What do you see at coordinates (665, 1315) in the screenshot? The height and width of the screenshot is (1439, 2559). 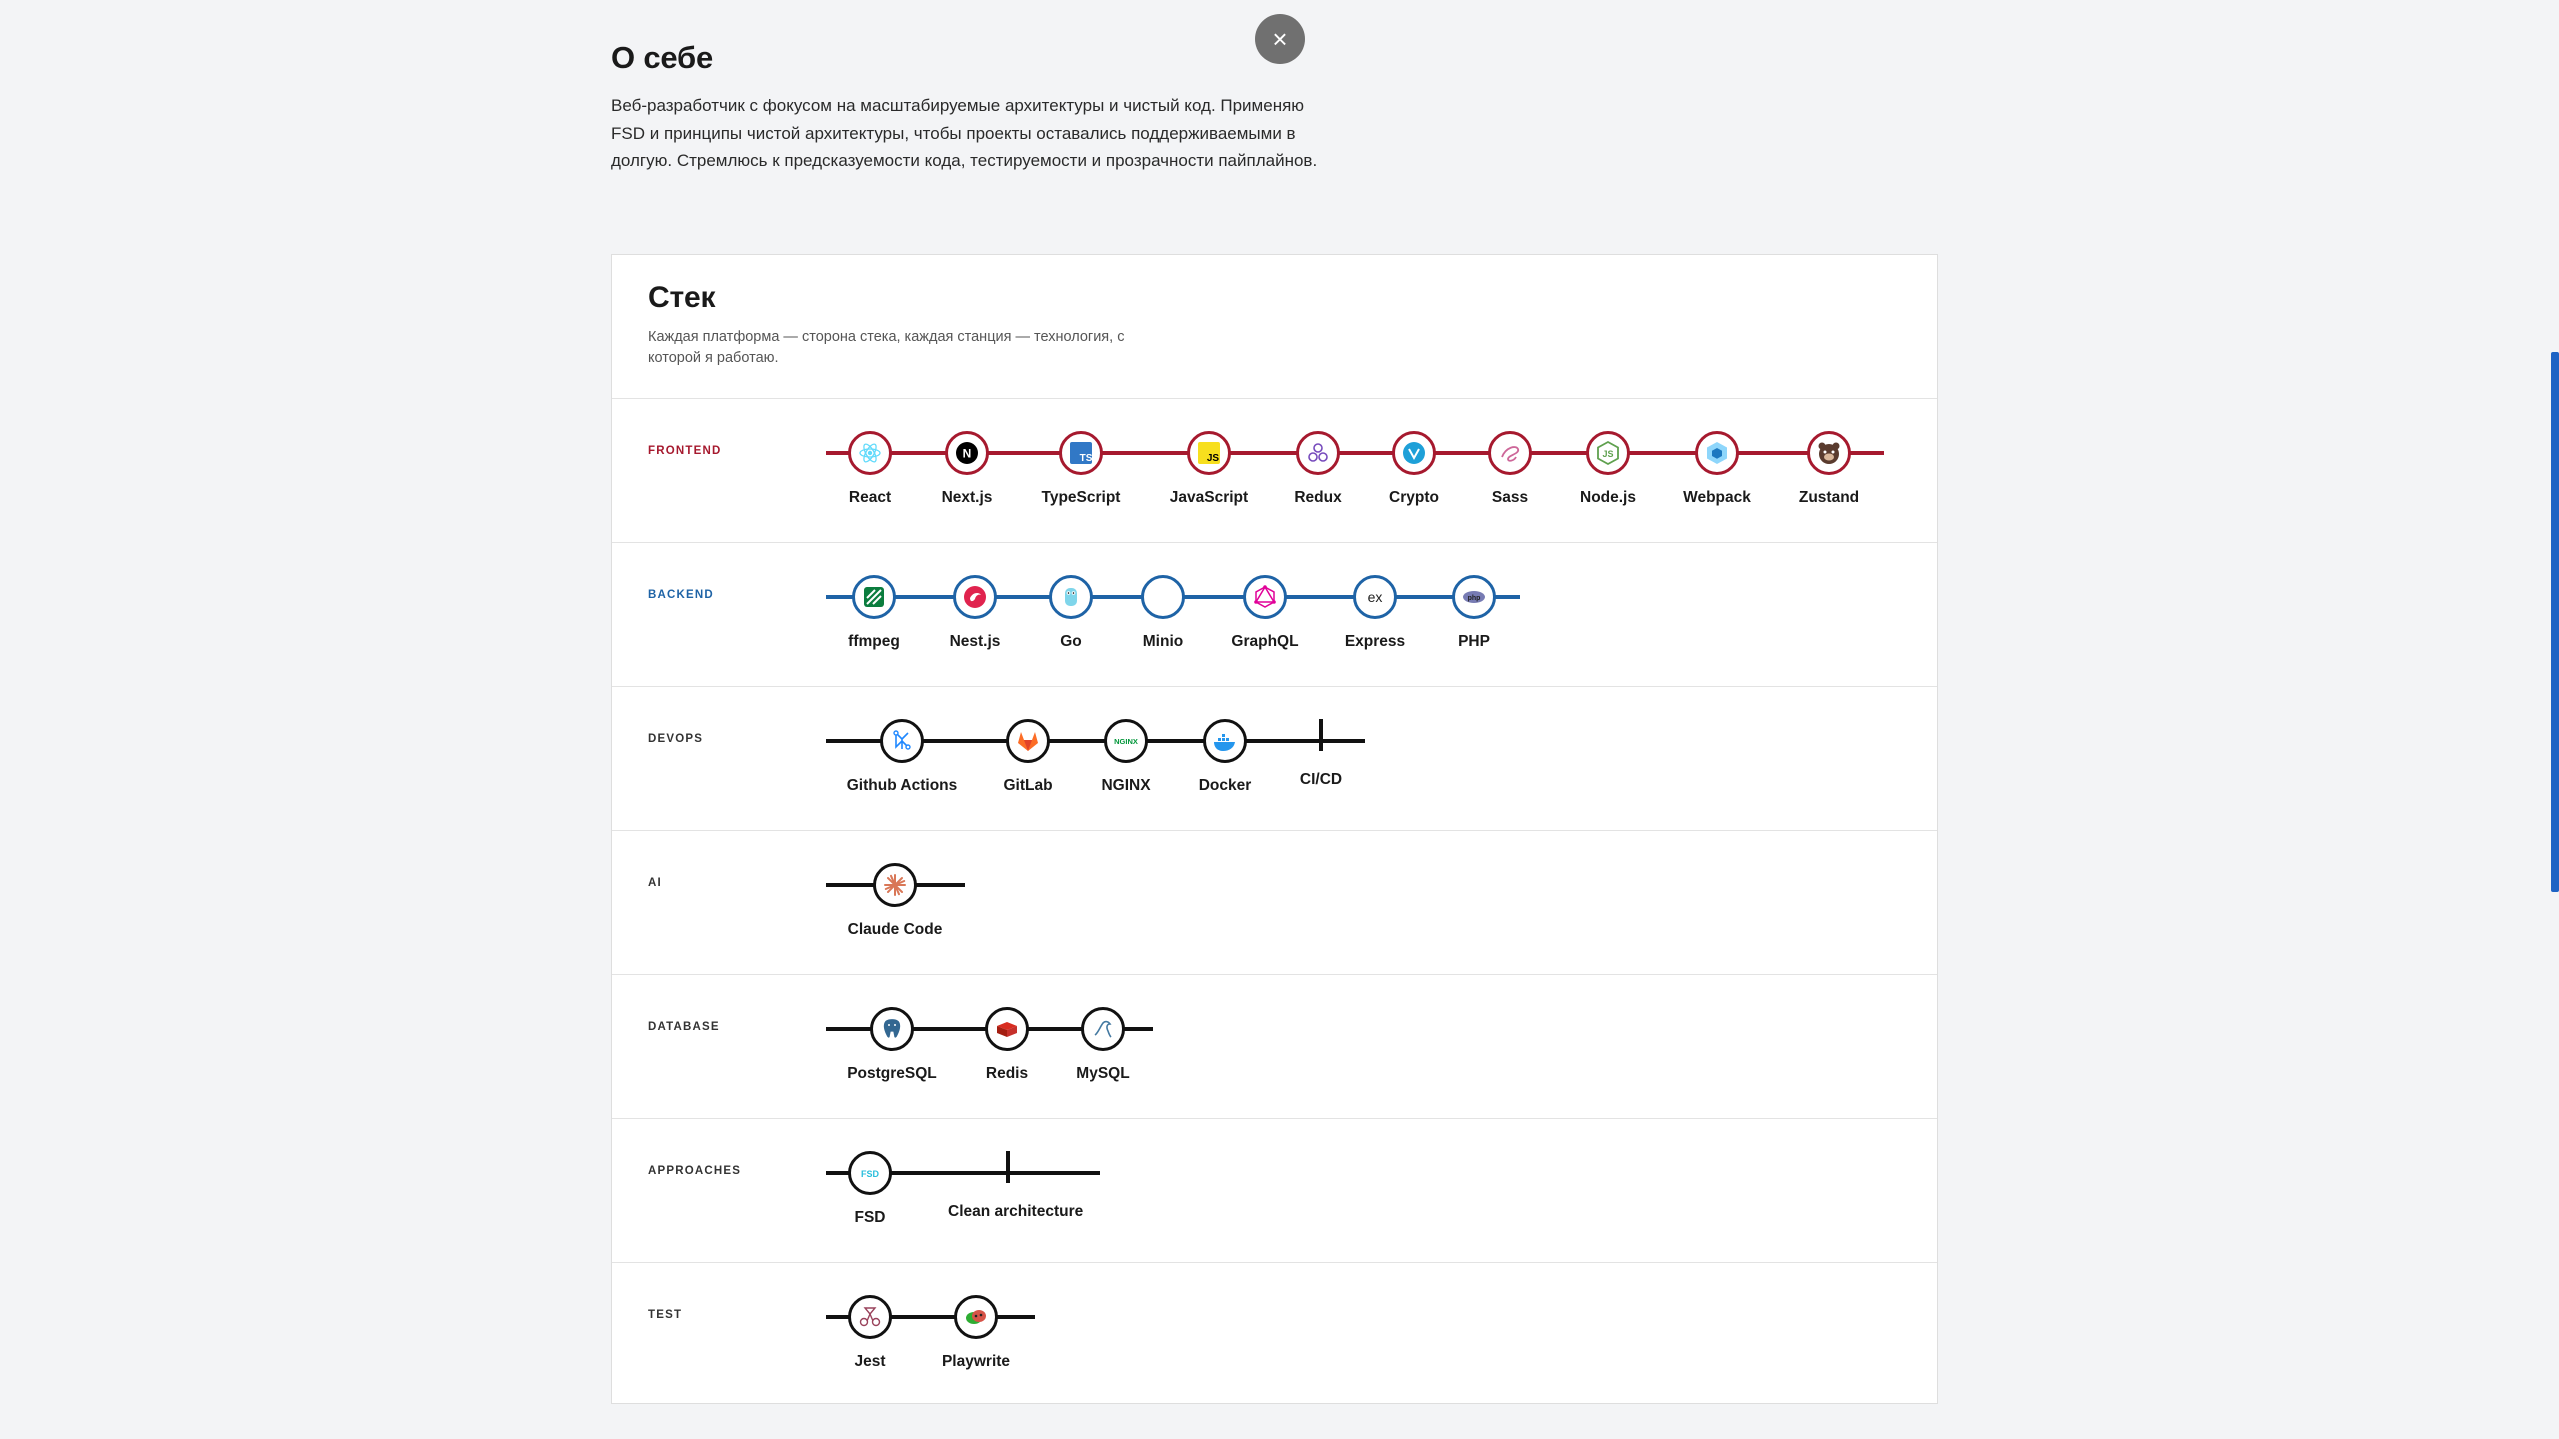 I see `row-label: TEST` at bounding box center [665, 1315].